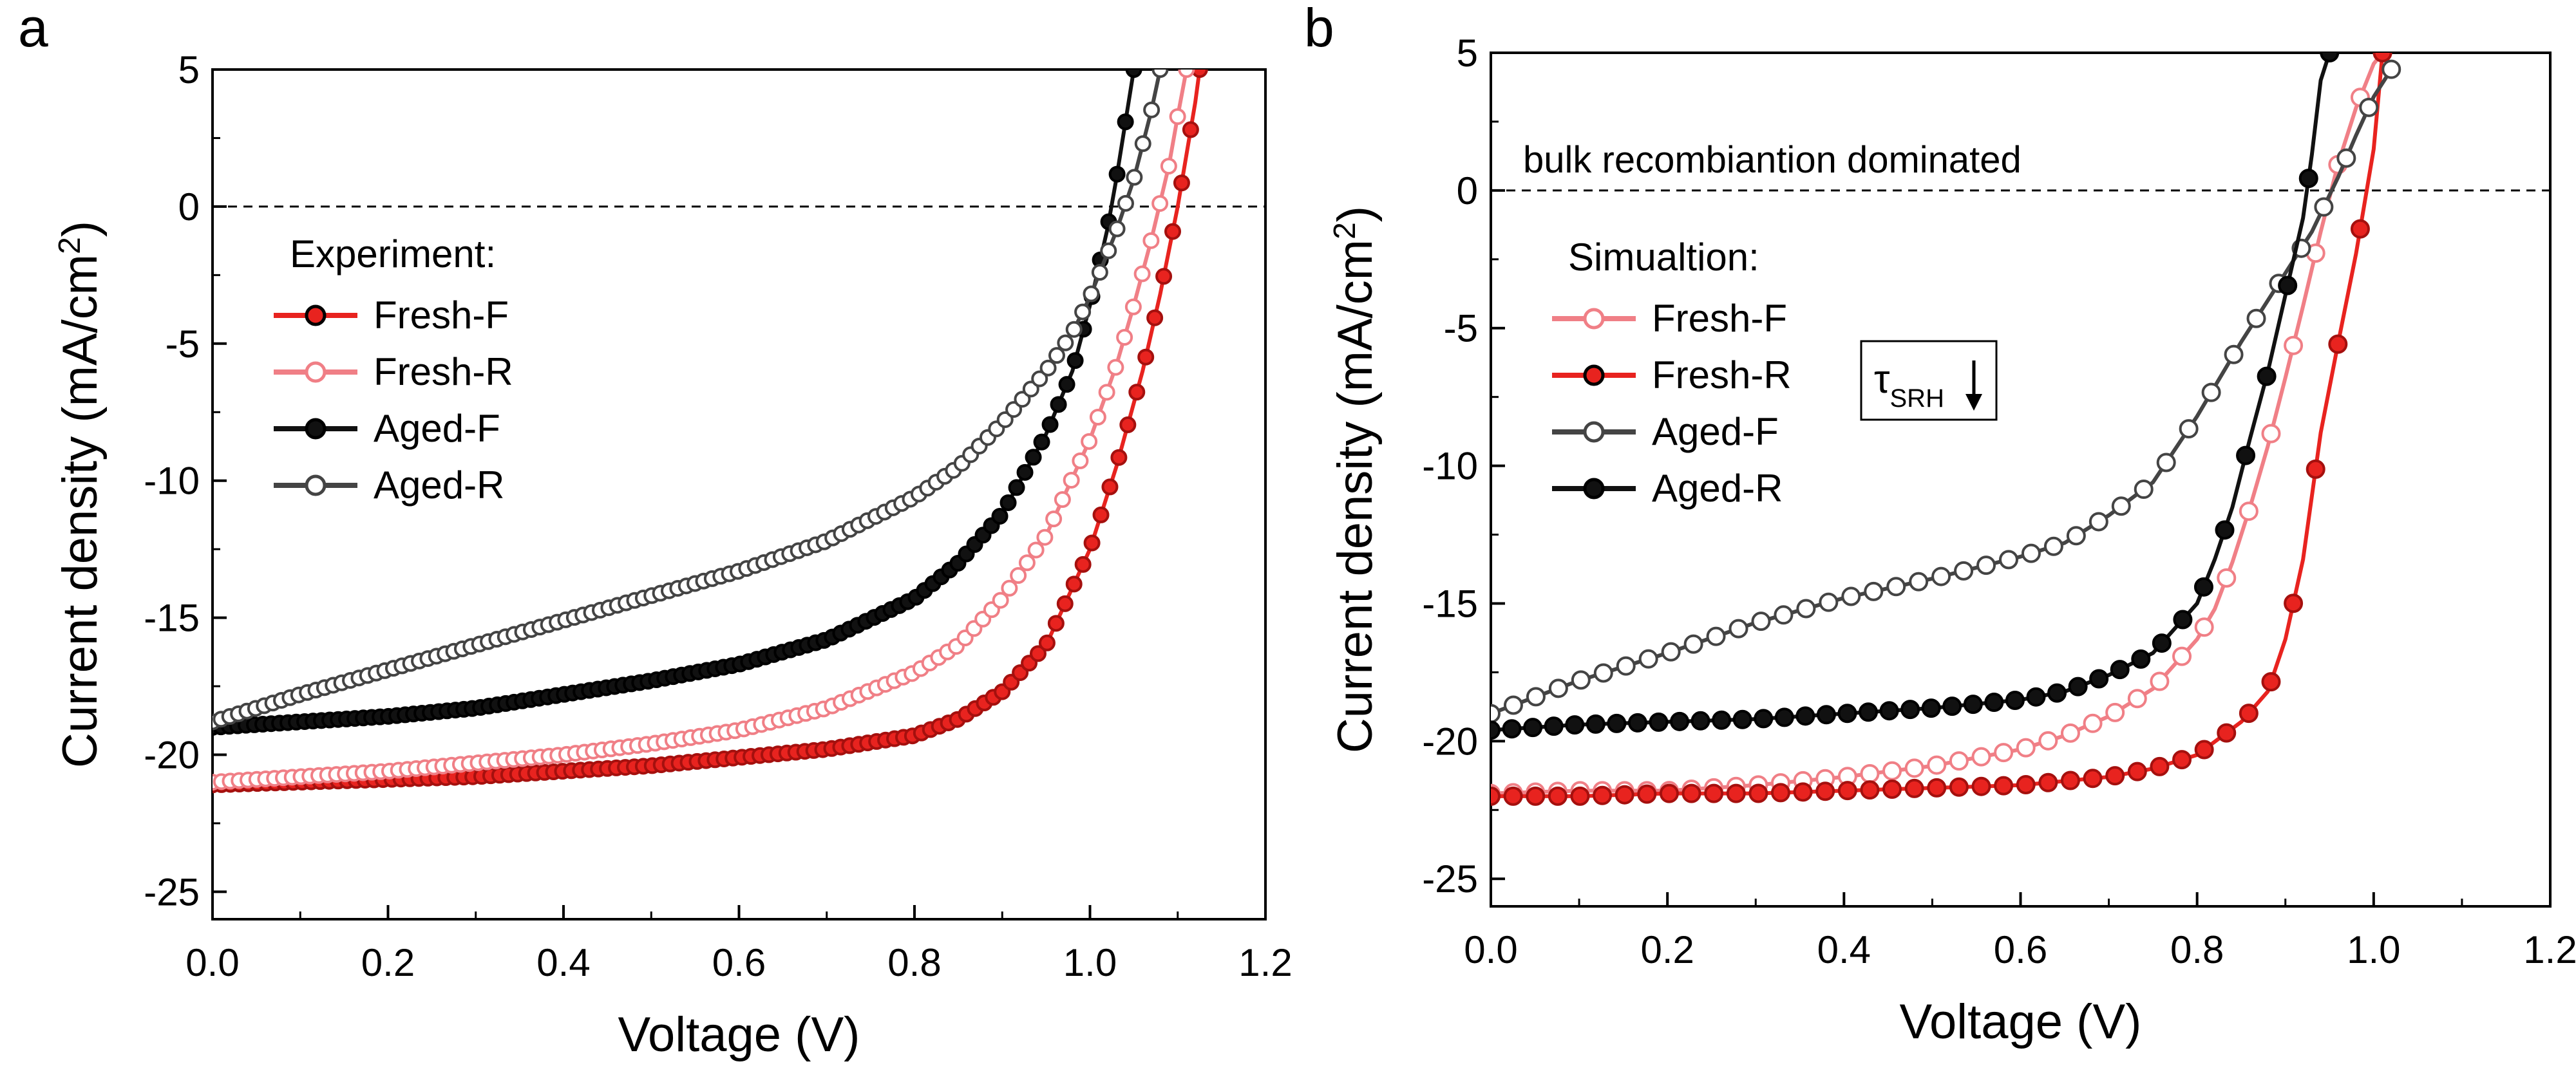 Image resolution: width=2576 pixels, height=1084 pixels. What do you see at coordinates (739, 1034) in the screenshot?
I see `x-axis-label: Voltage (V)` at bounding box center [739, 1034].